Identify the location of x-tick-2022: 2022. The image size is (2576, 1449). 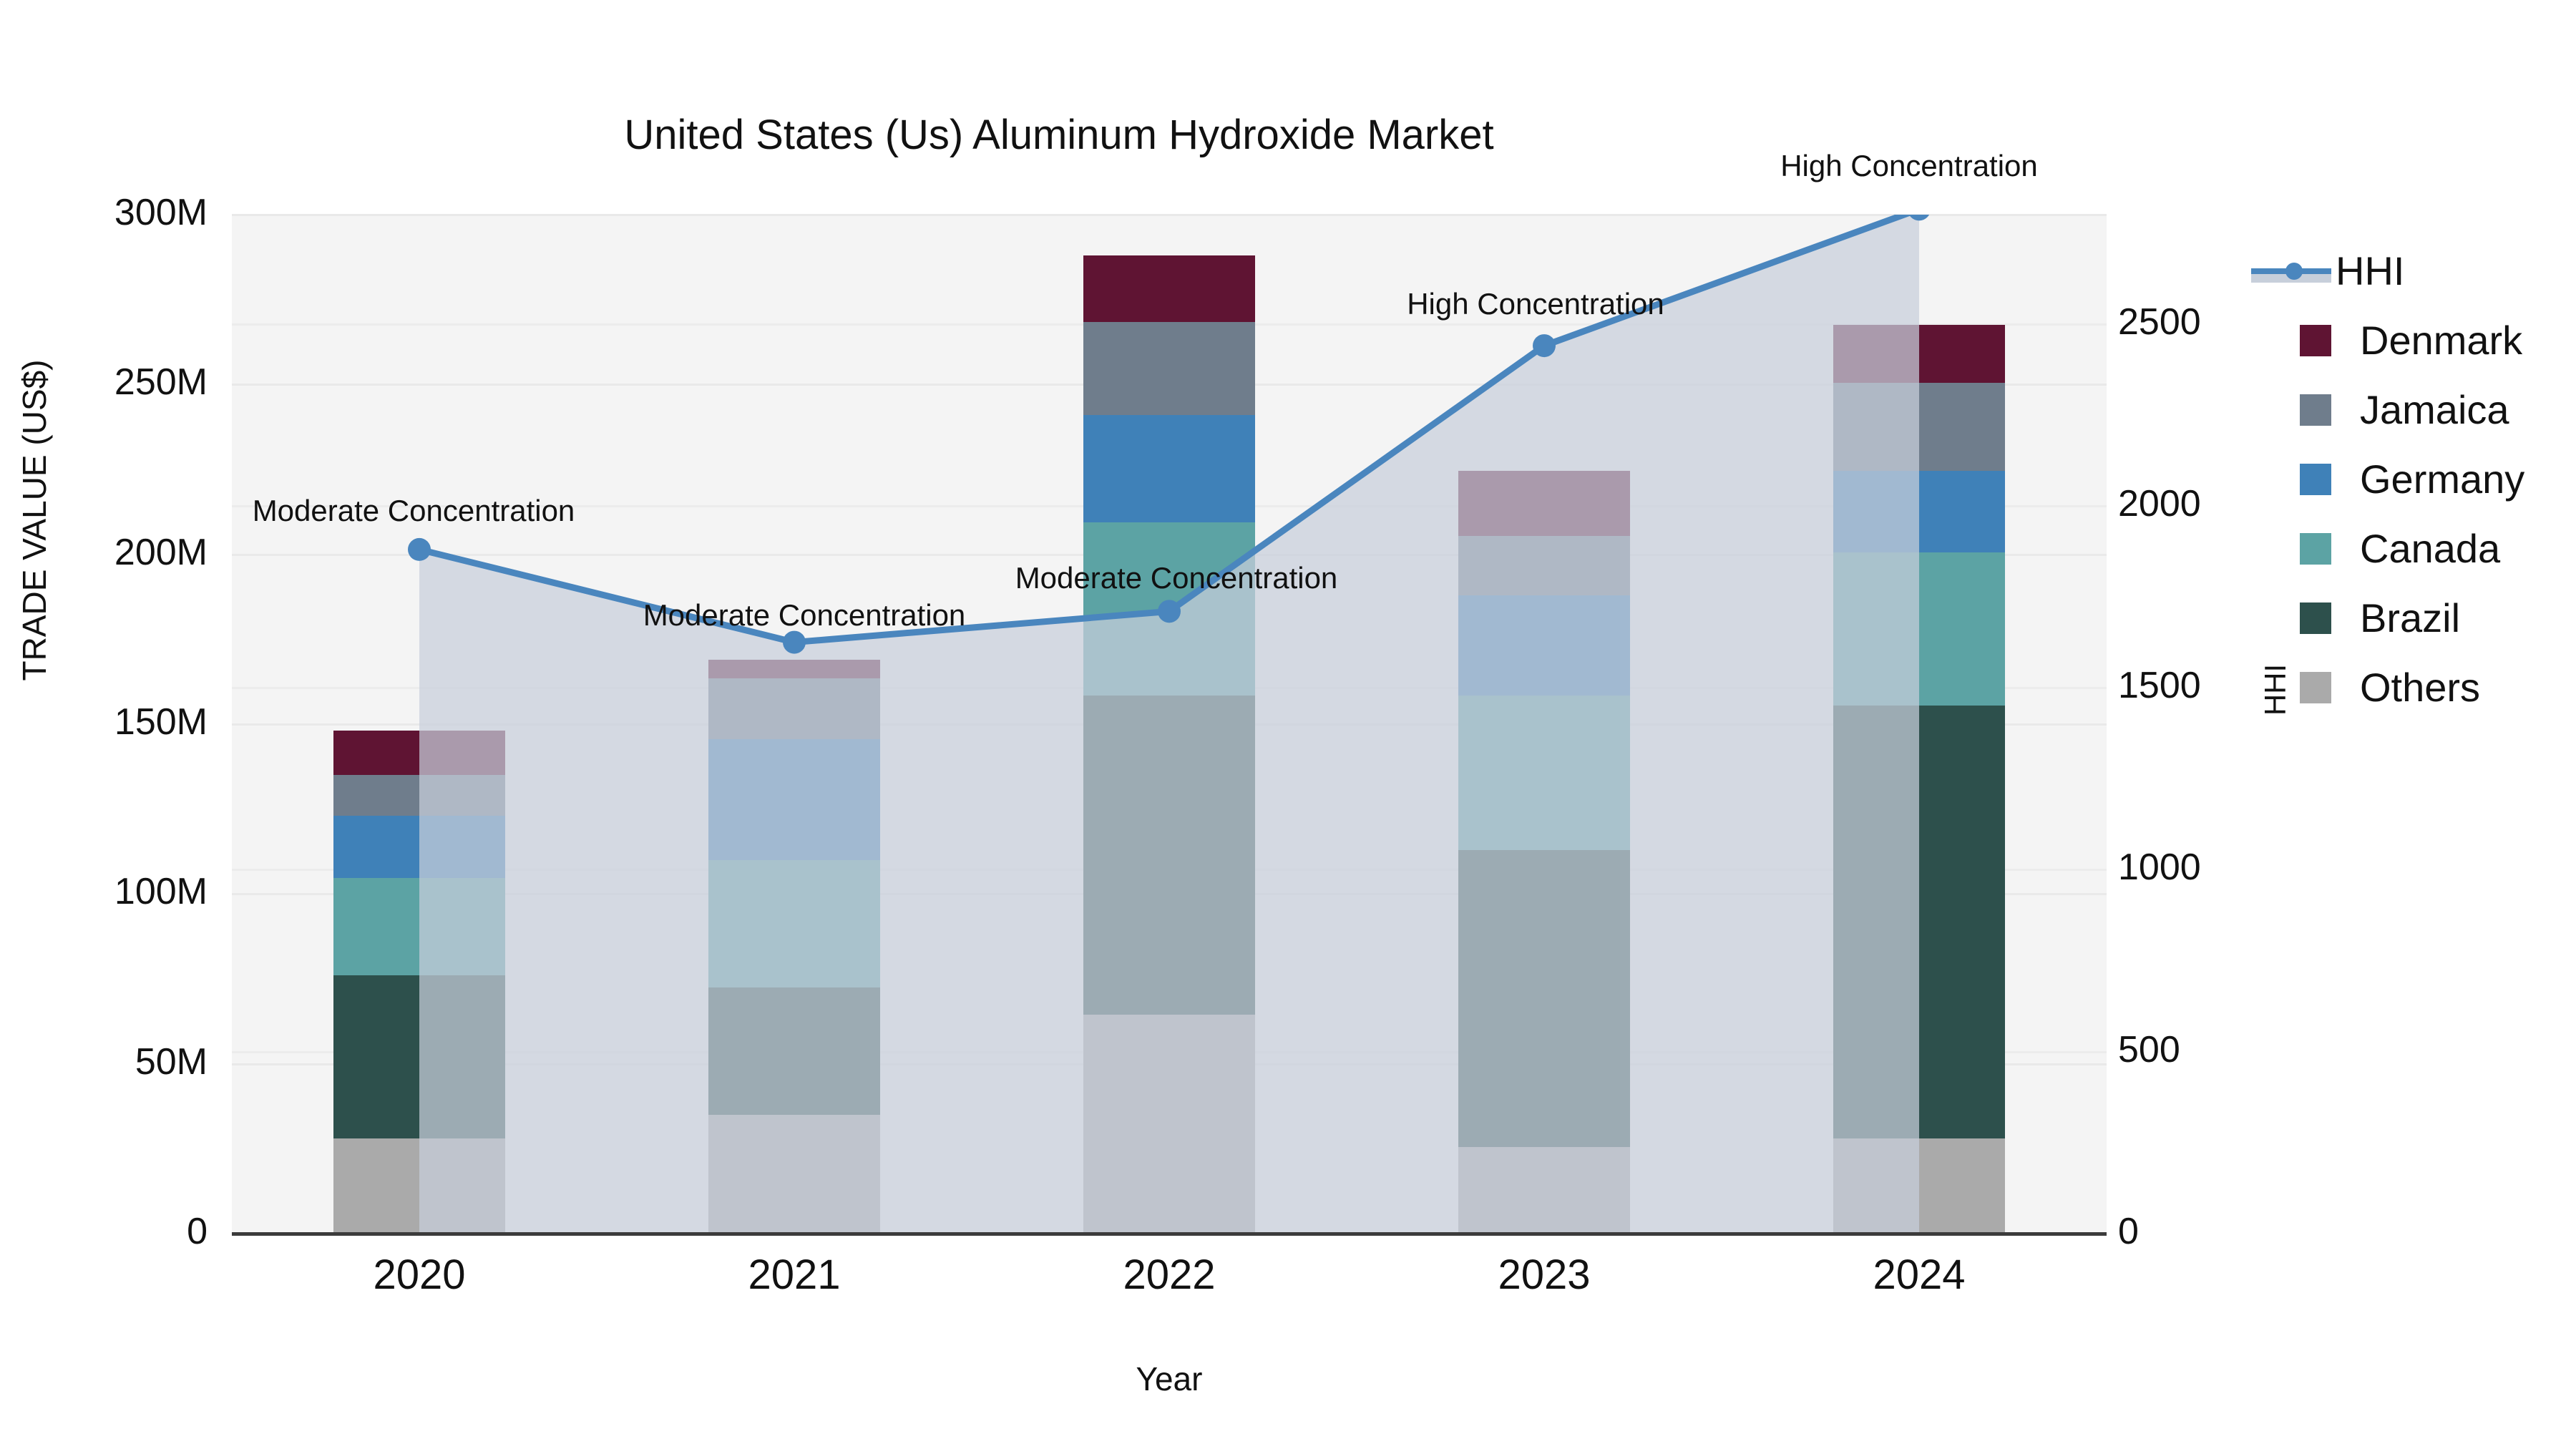
(1169, 1275).